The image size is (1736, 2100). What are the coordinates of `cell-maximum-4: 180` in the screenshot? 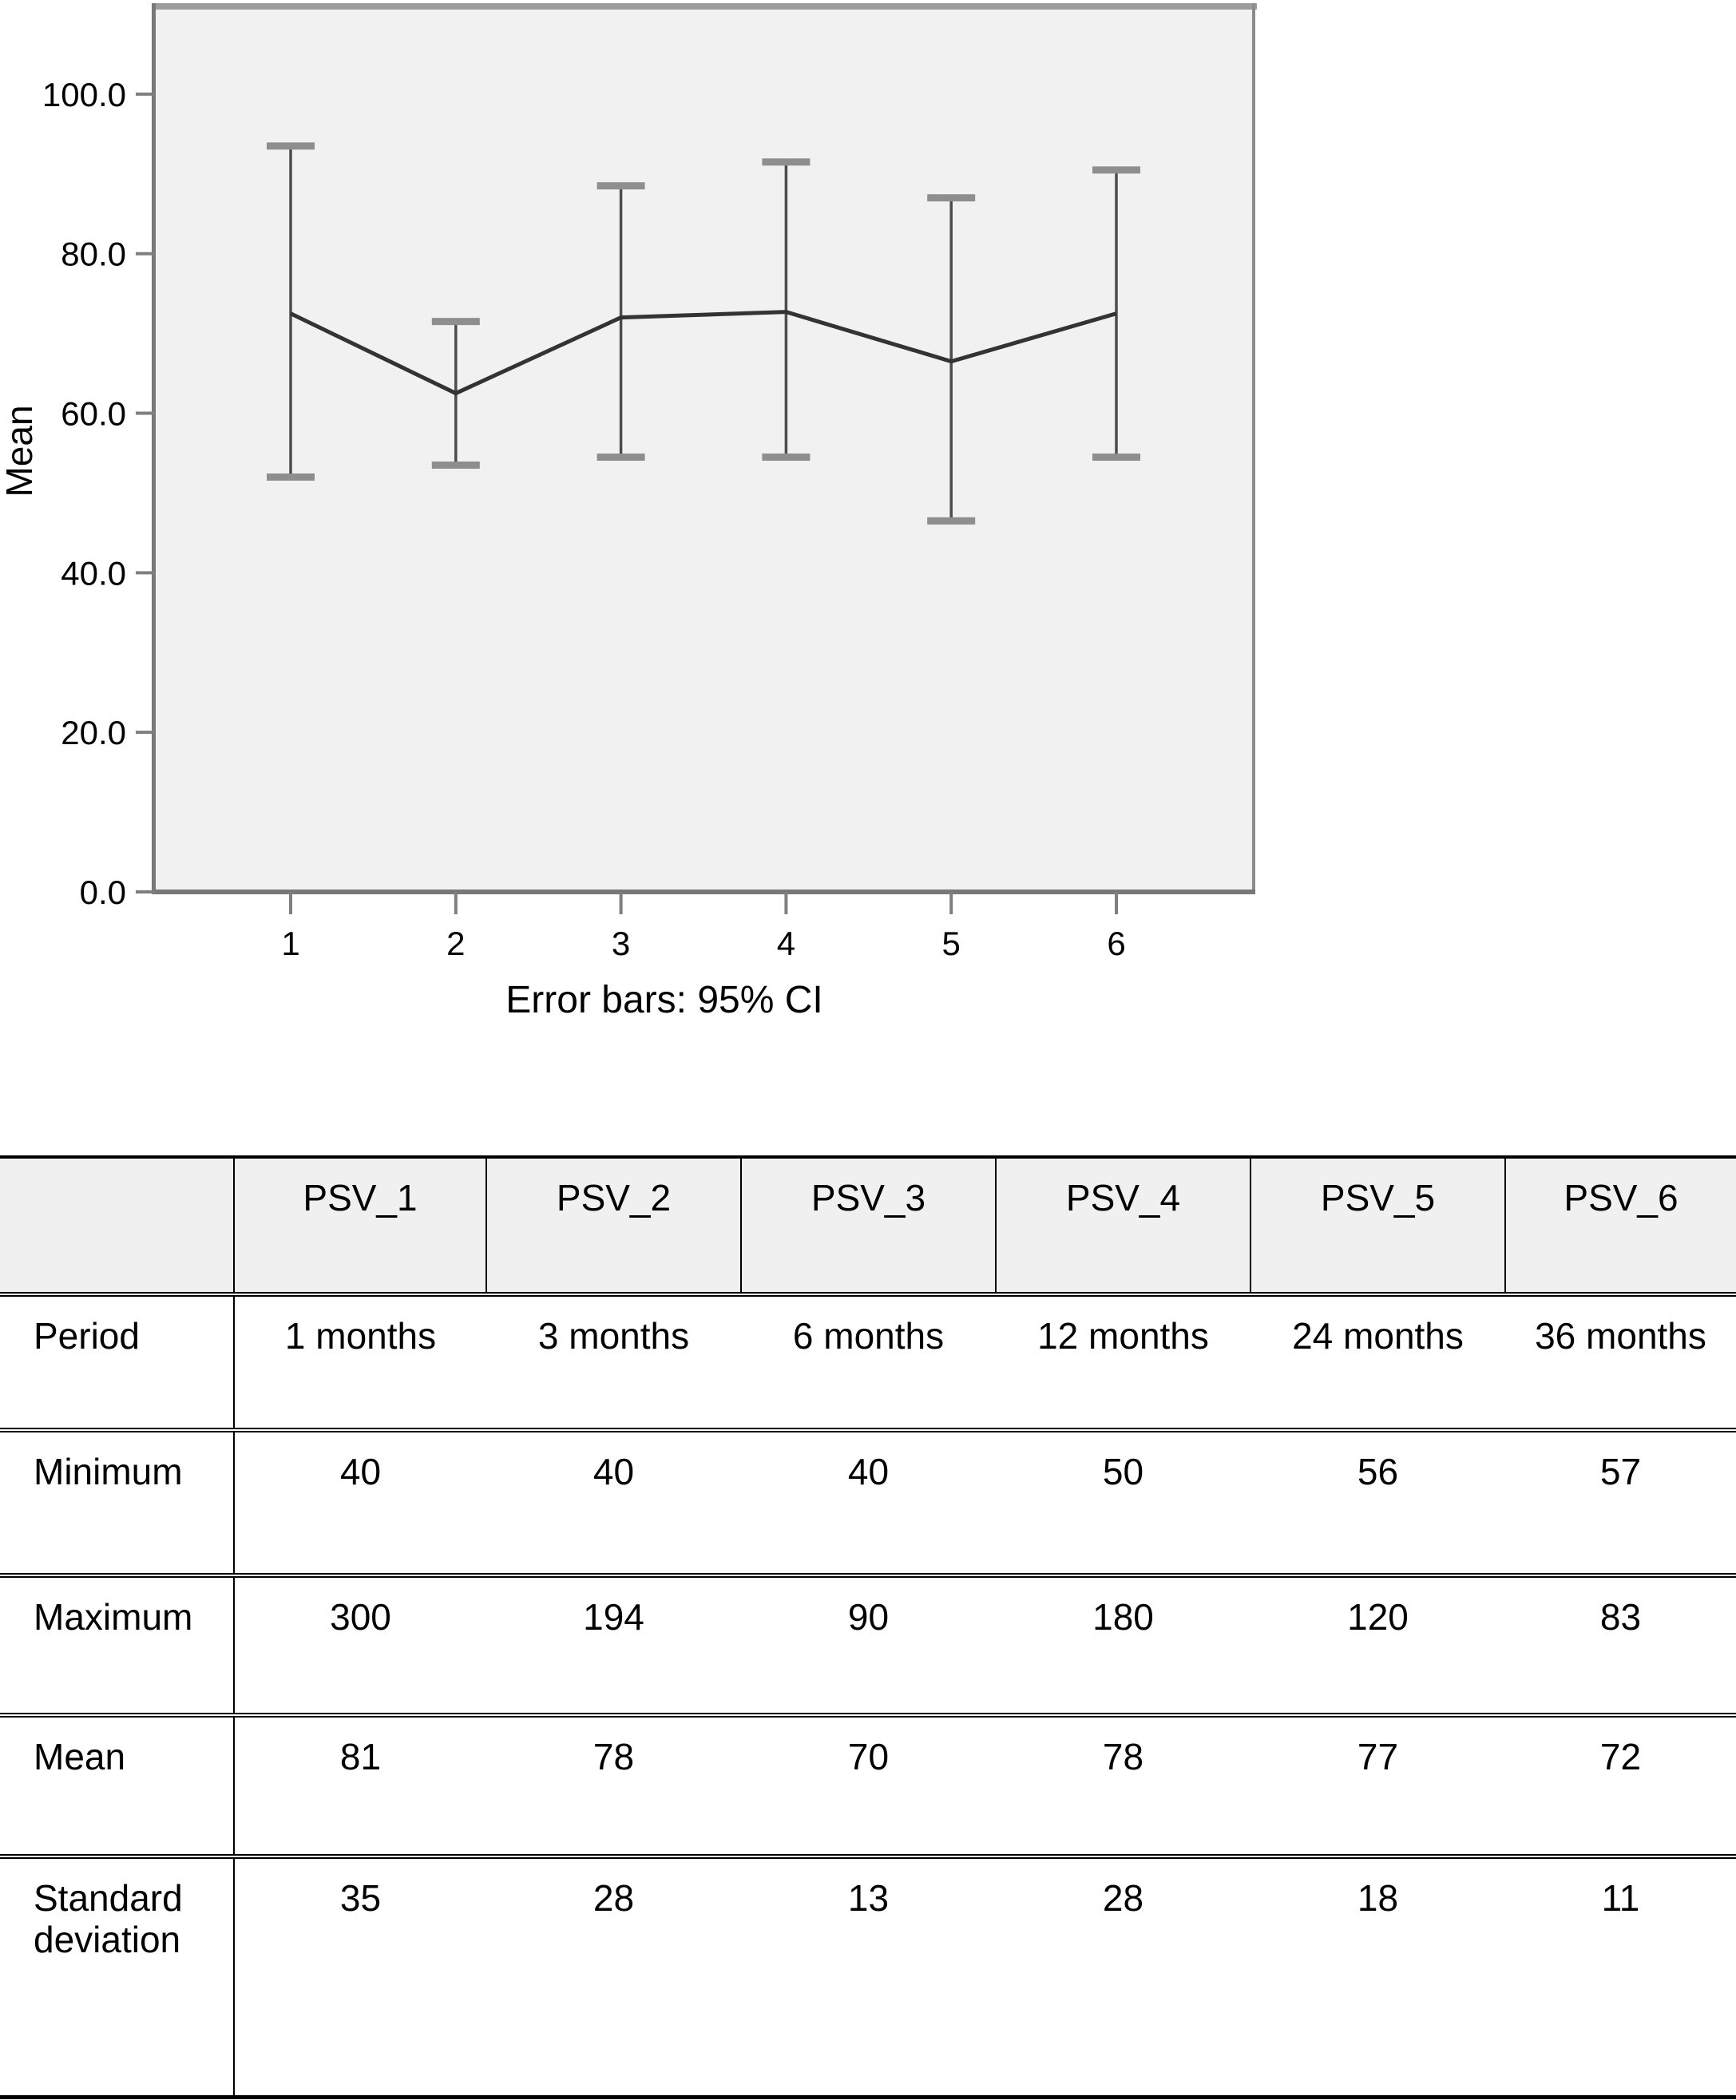 It's located at (1123, 1617).